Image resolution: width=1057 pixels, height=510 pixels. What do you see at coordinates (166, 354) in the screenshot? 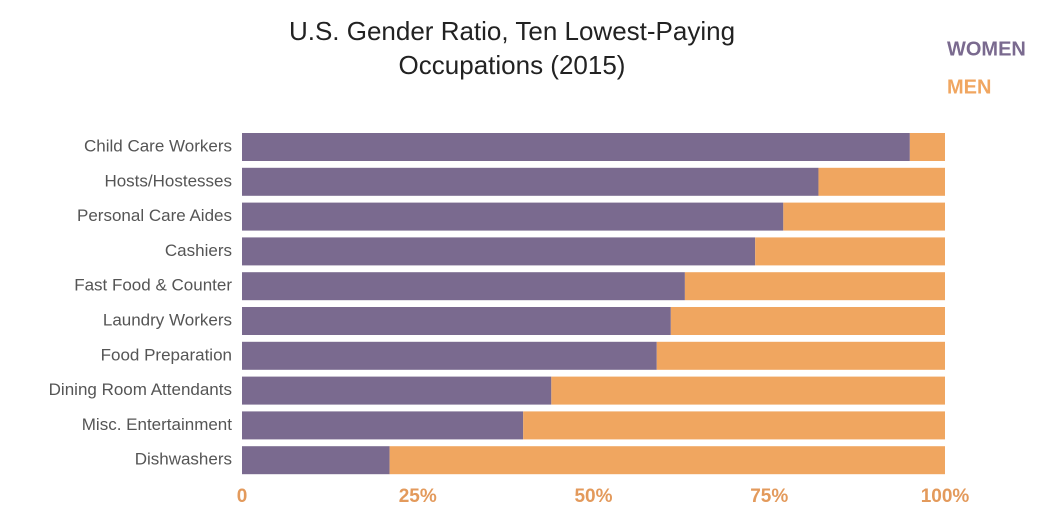
I see `category-label: Food Preparation` at bounding box center [166, 354].